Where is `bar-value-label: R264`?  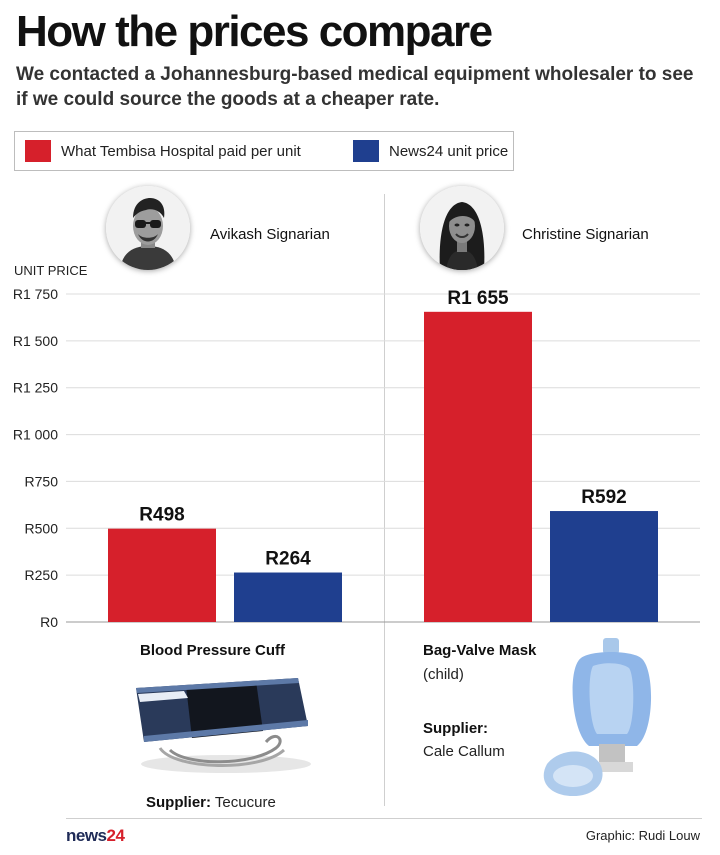
bar-value-label: R264 is located at coordinates (288, 559).